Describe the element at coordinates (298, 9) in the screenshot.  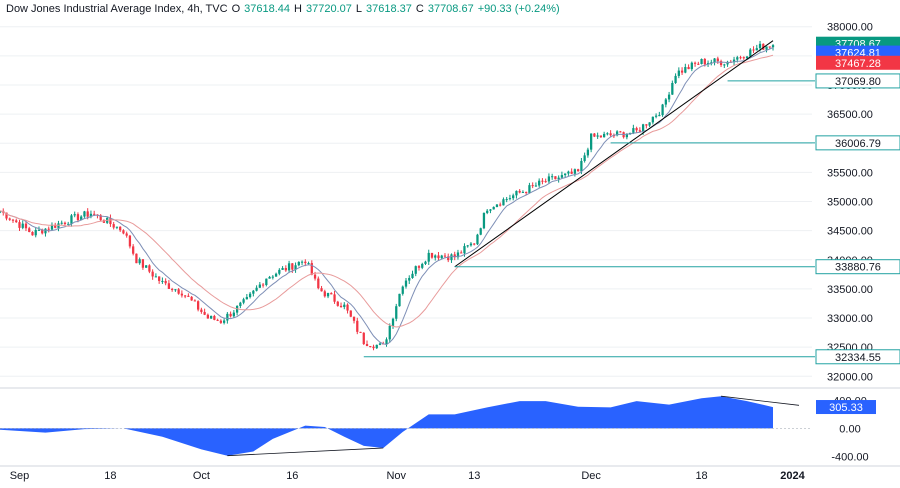
I see `high-label: H` at that location.